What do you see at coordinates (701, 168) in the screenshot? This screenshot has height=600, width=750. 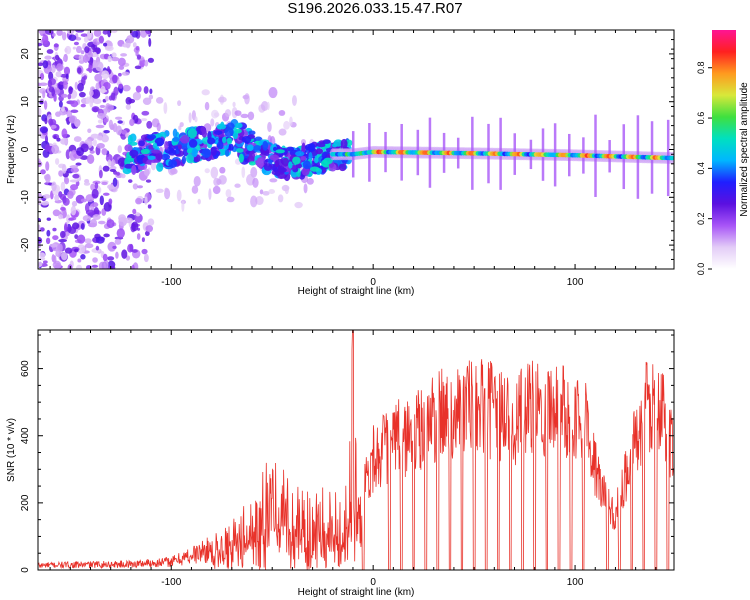 I see `colorbar-tick-label: 0.4` at bounding box center [701, 168].